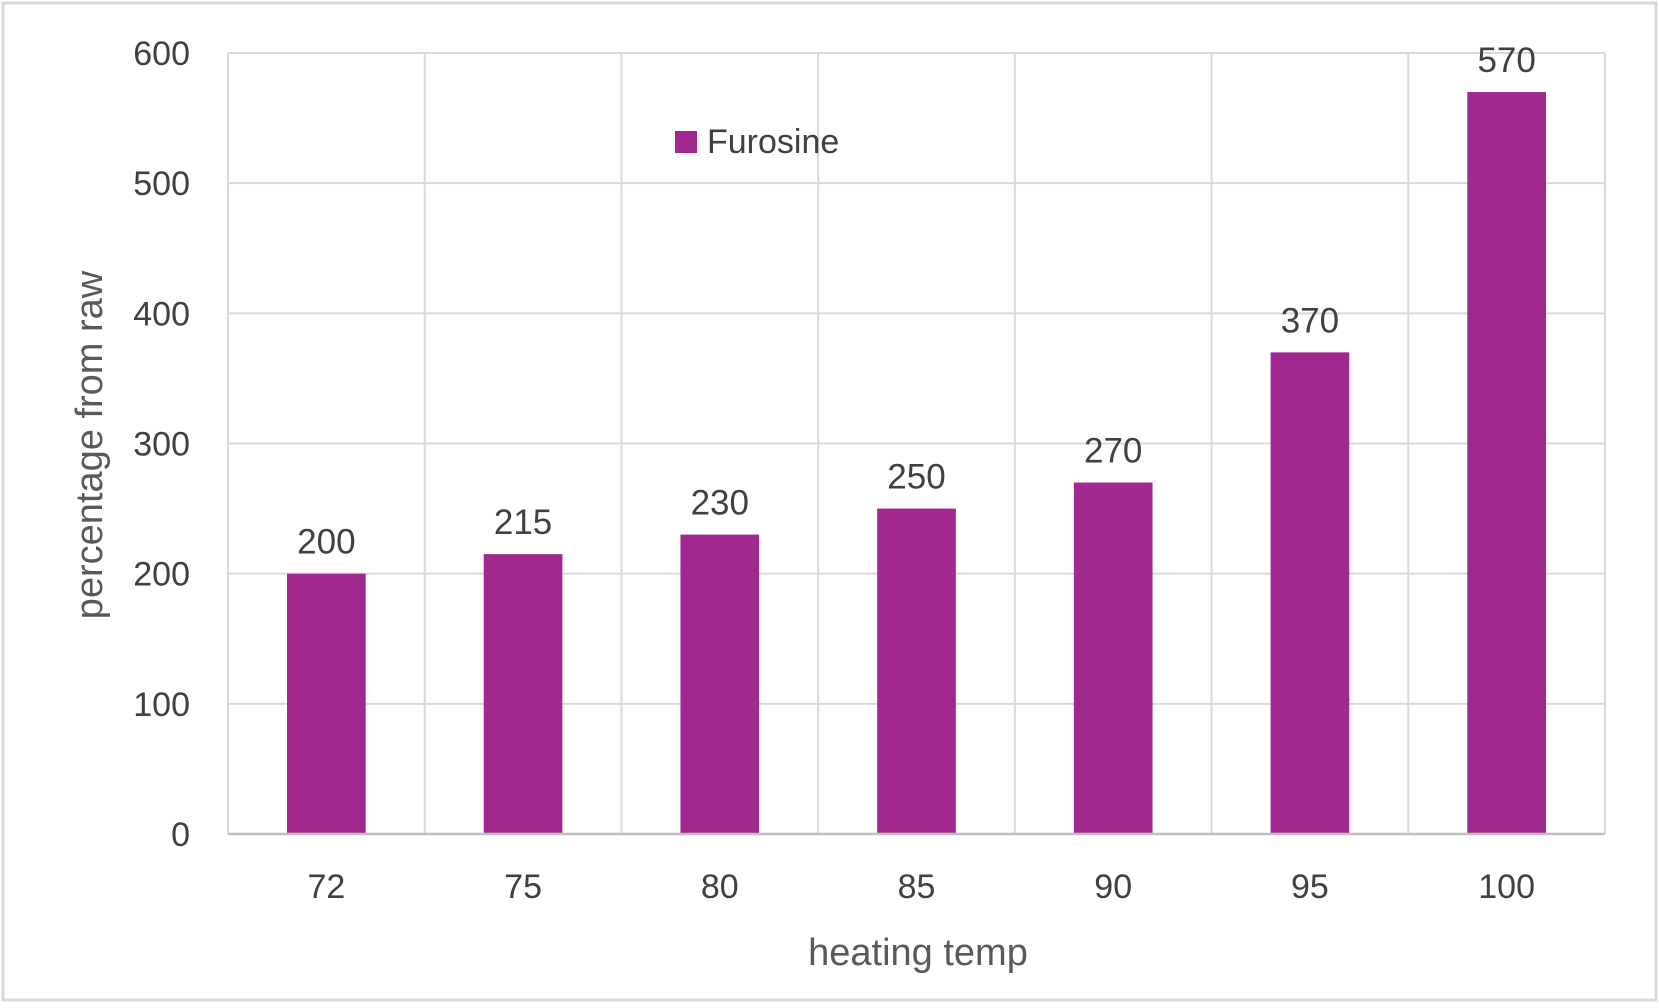 This screenshot has height=1008, width=1659. I want to click on data-label: 250, so click(916, 477).